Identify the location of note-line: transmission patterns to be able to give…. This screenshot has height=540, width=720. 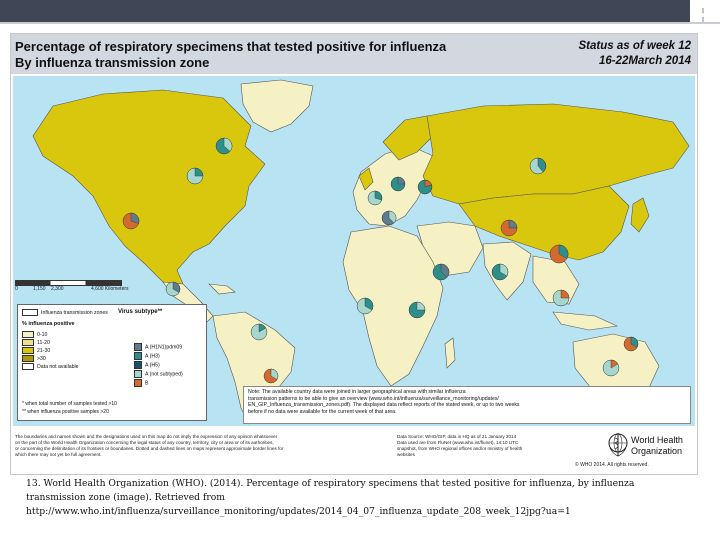
(373, 398).